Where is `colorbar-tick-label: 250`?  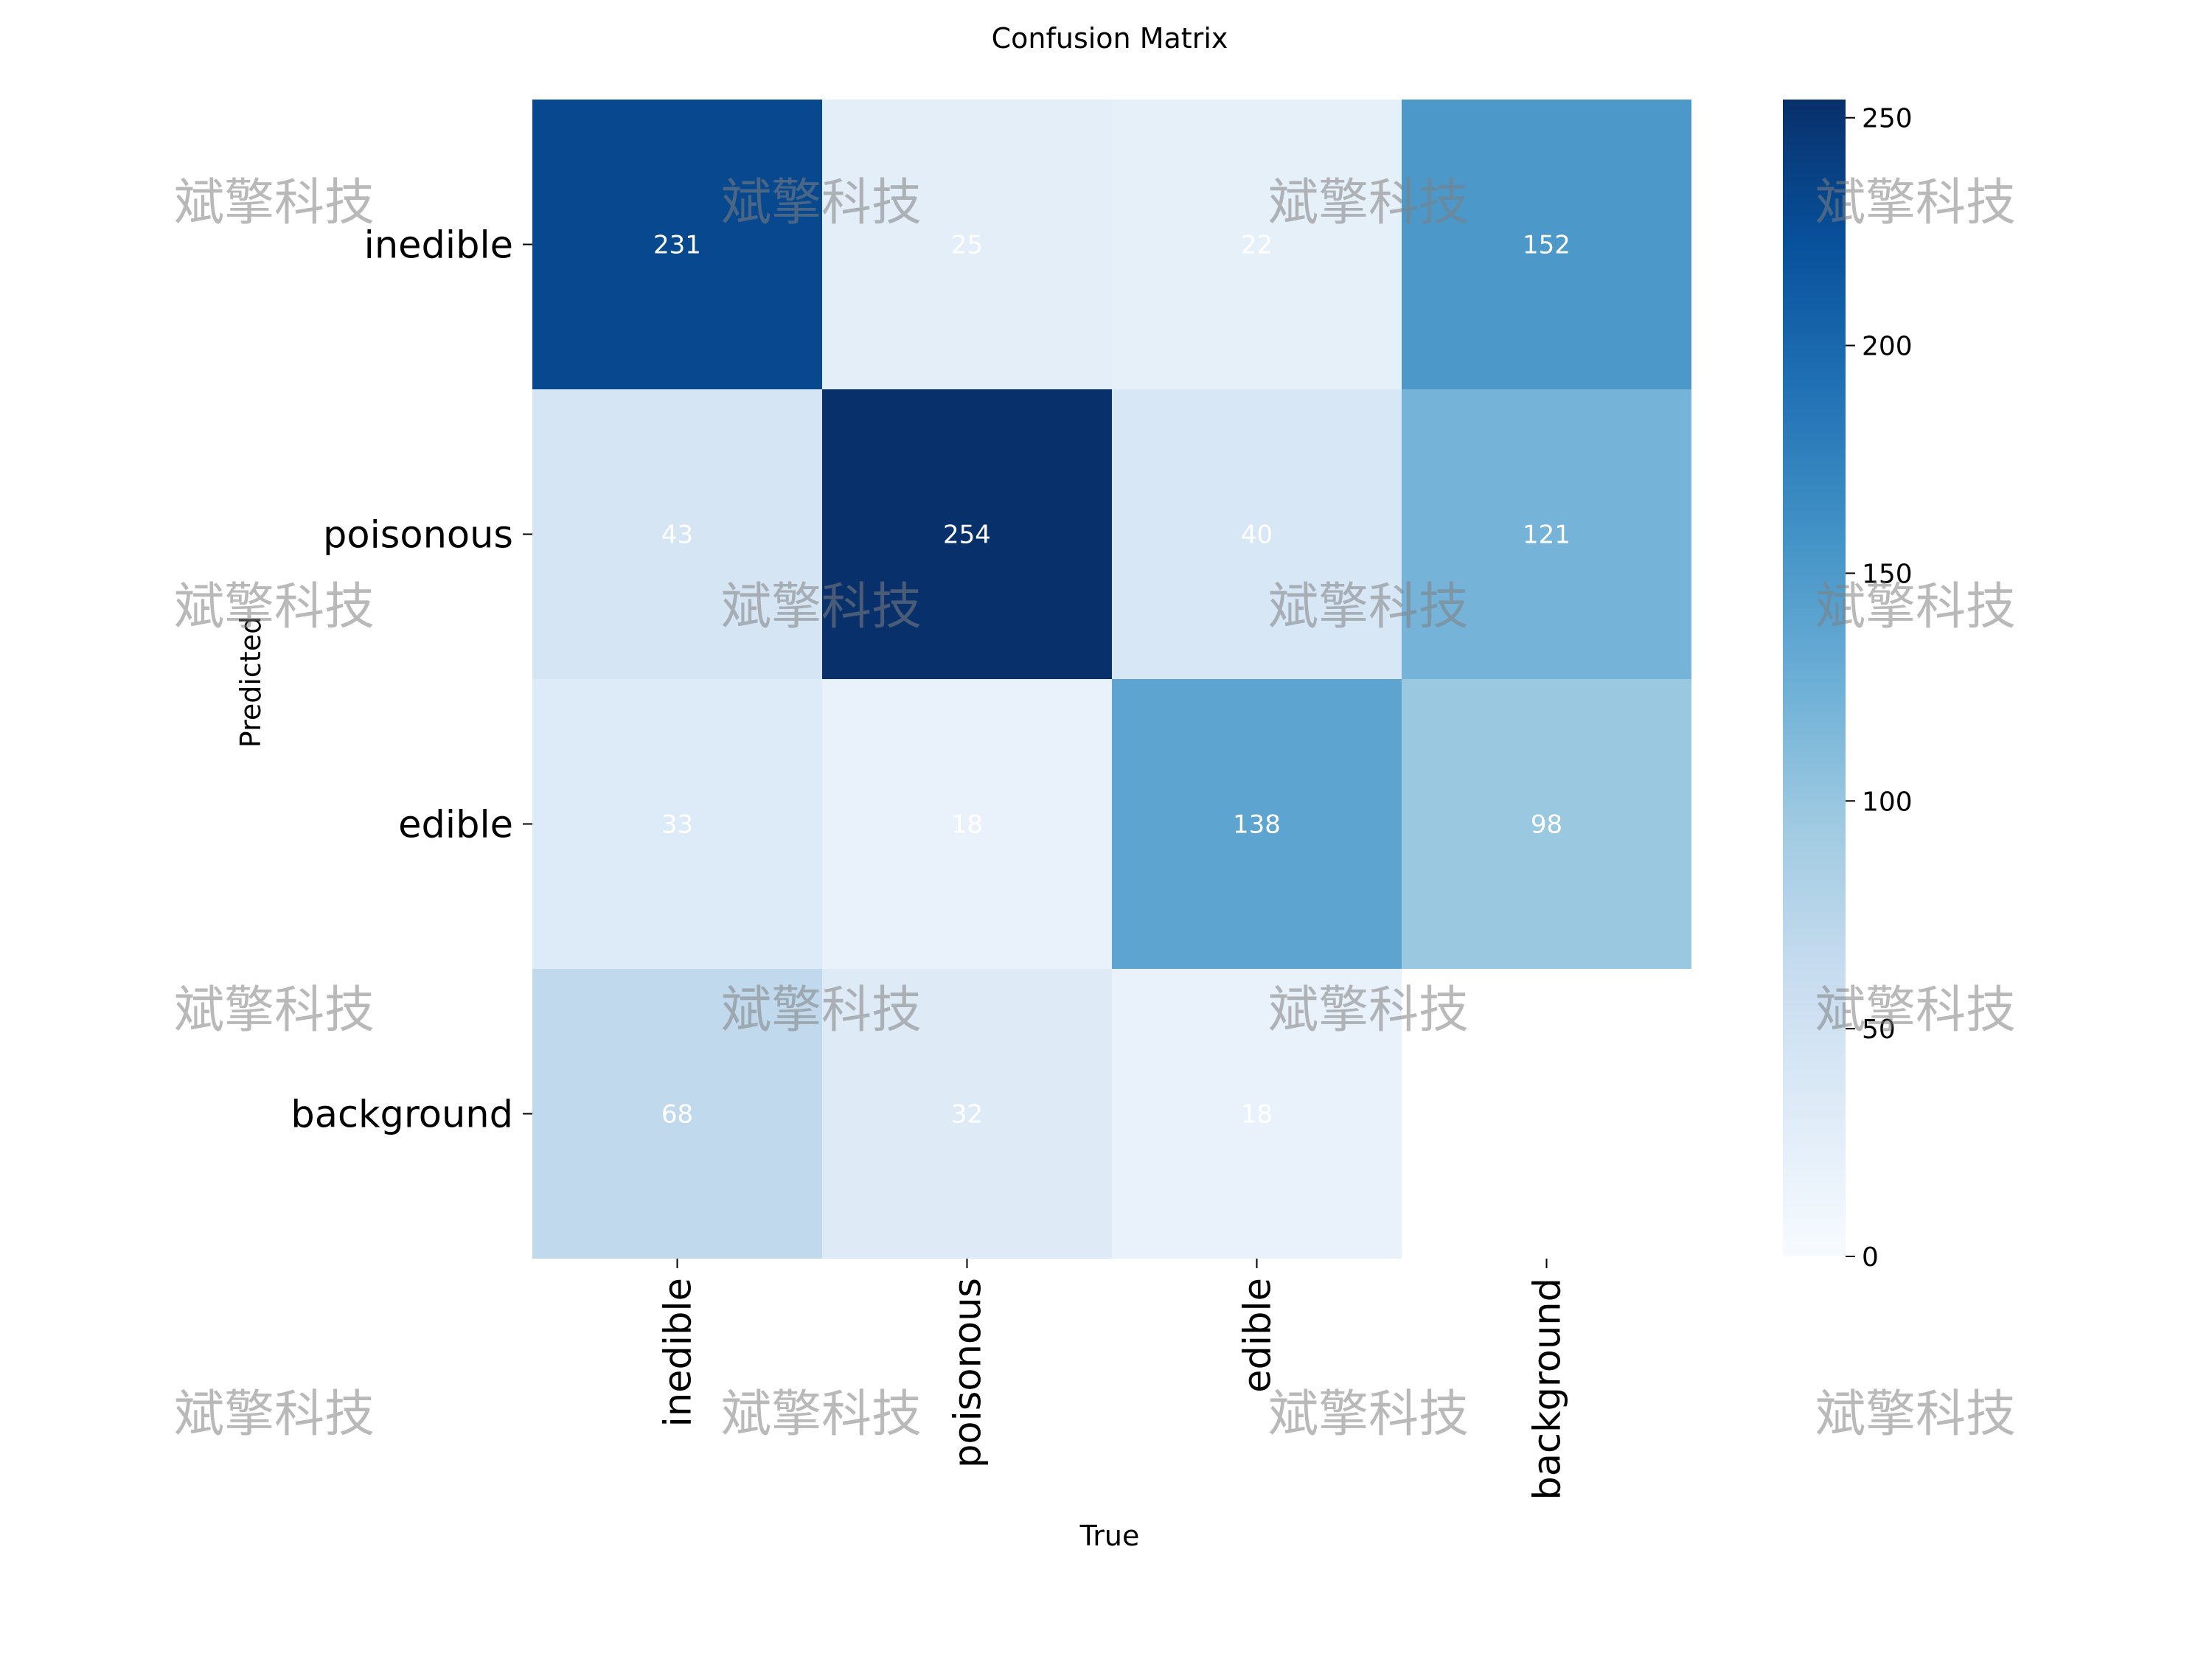 colorbar-tick-label: 250 is located at coordinates (1887, 119).